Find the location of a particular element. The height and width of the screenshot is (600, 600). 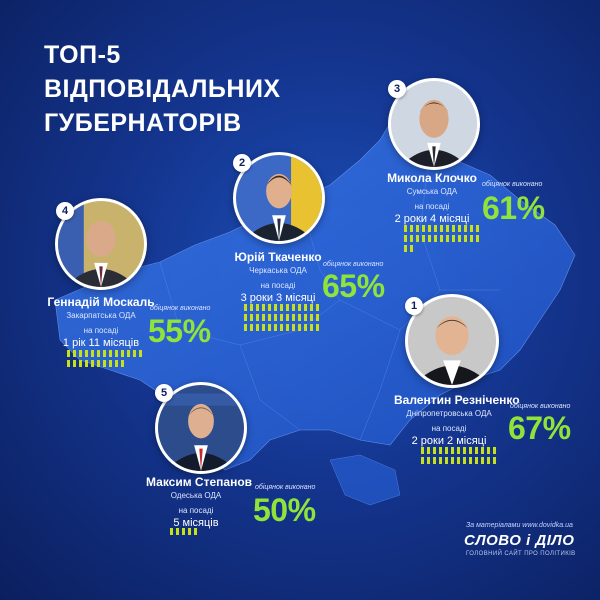

governor-name: Валентин Резніченко is located at coordinates (457, 400).